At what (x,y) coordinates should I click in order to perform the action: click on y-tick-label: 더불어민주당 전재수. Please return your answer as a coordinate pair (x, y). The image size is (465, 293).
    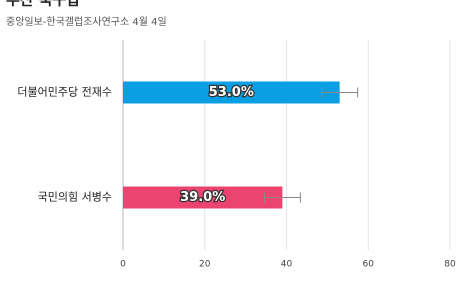
    Looking at the image, I should click on (64, 92).